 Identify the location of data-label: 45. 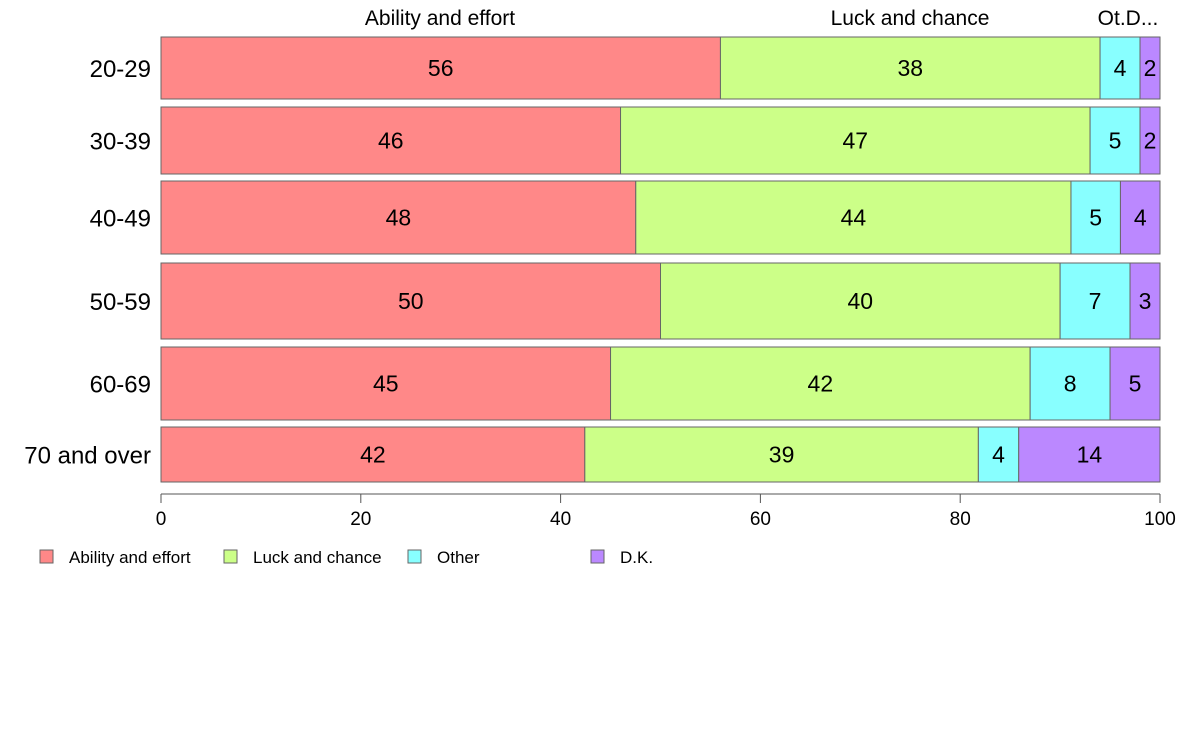
(386, 384).